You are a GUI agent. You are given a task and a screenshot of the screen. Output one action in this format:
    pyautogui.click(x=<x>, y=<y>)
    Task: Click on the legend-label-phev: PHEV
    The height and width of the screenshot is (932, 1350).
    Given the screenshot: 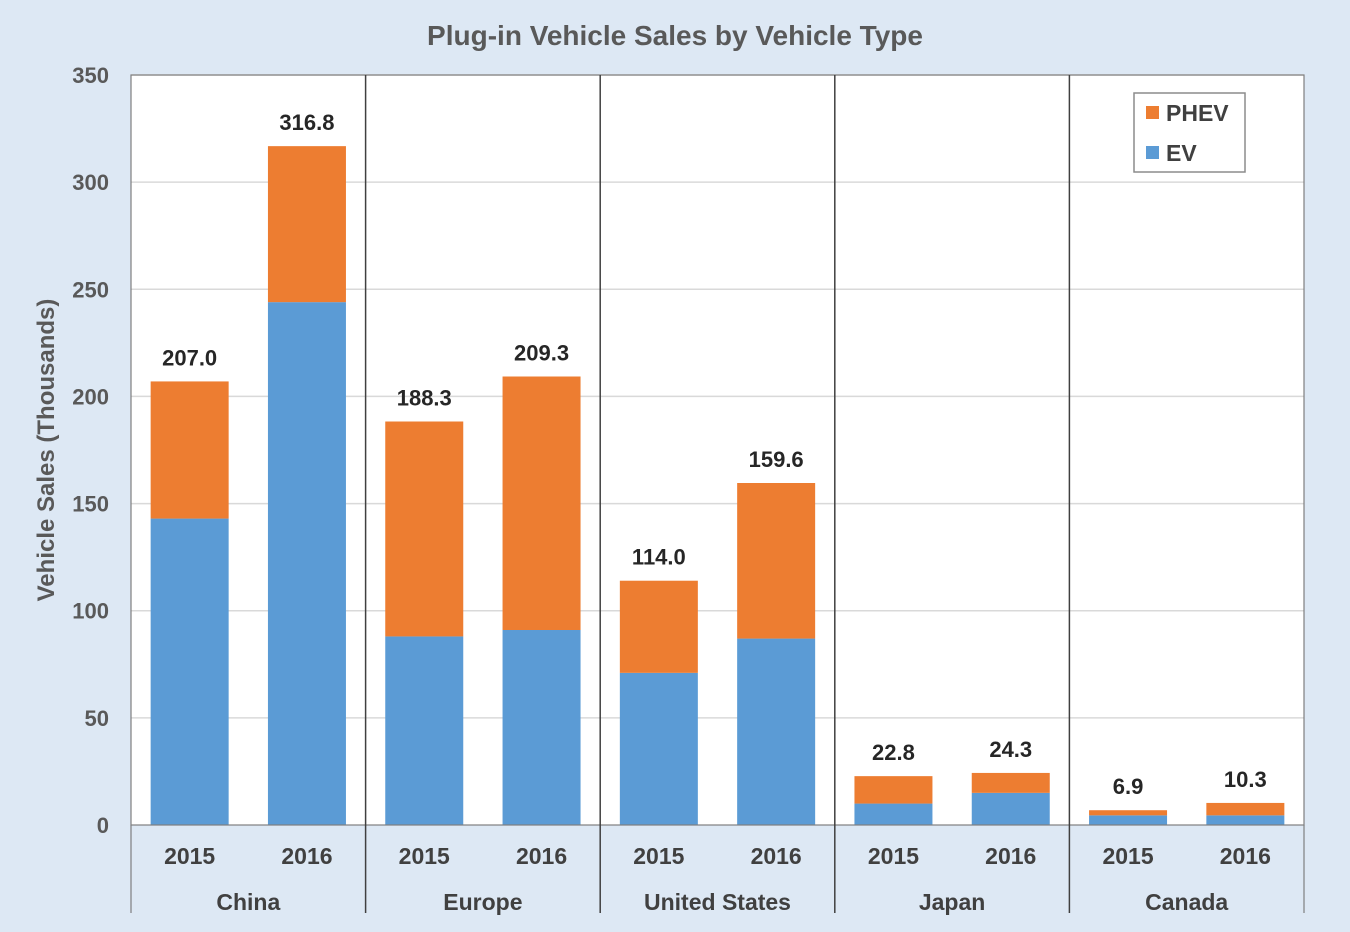 What is the action you would take?
    pyautogui.click(x=1197, y=113)
    